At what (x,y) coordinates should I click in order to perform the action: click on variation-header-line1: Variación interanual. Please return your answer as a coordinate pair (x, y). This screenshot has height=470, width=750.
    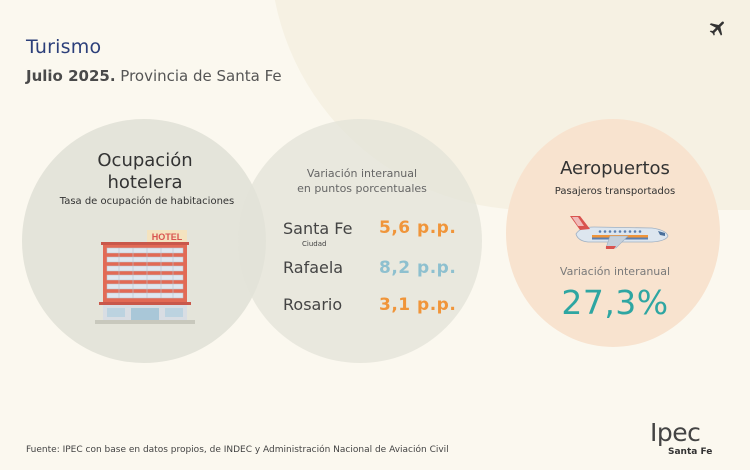
    Looking at the image, I should click on (362, 173).